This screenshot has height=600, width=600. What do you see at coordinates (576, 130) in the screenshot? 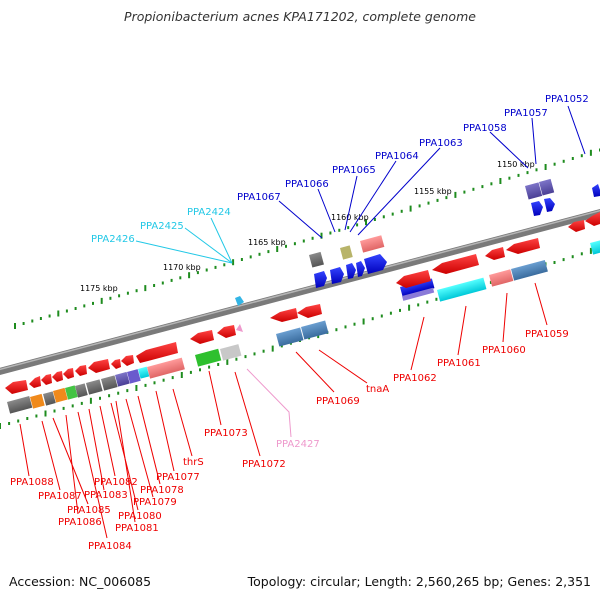
I see `leader-line` at bounding box center [576, 130].